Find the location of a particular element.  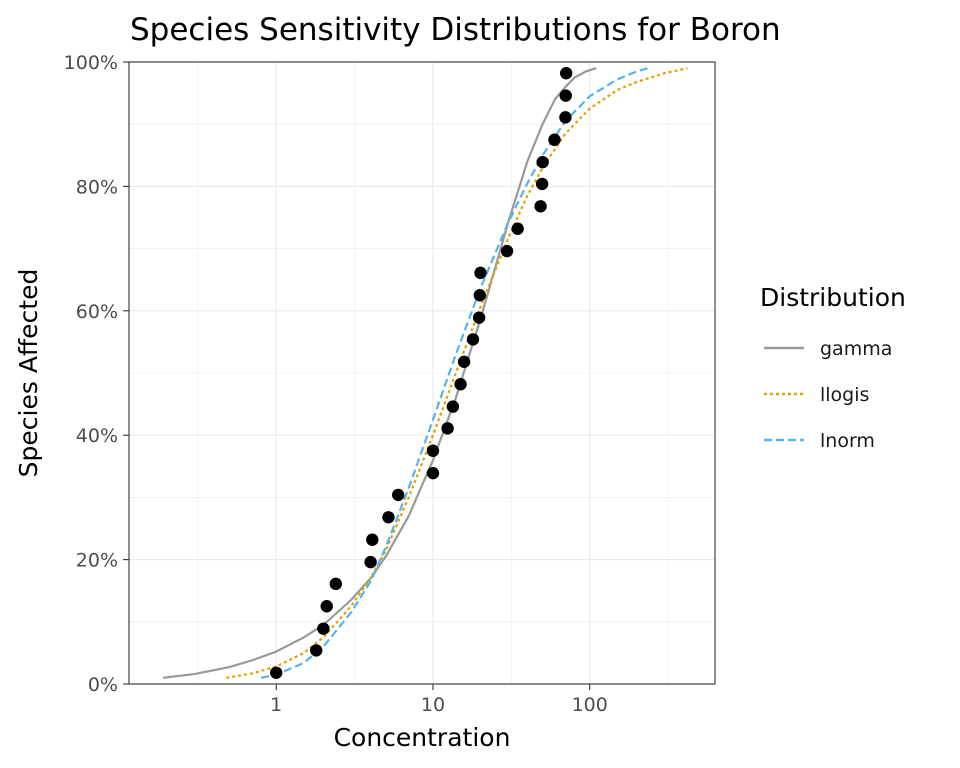

y-tick-label: 100% is located at coordinates (91, 63).